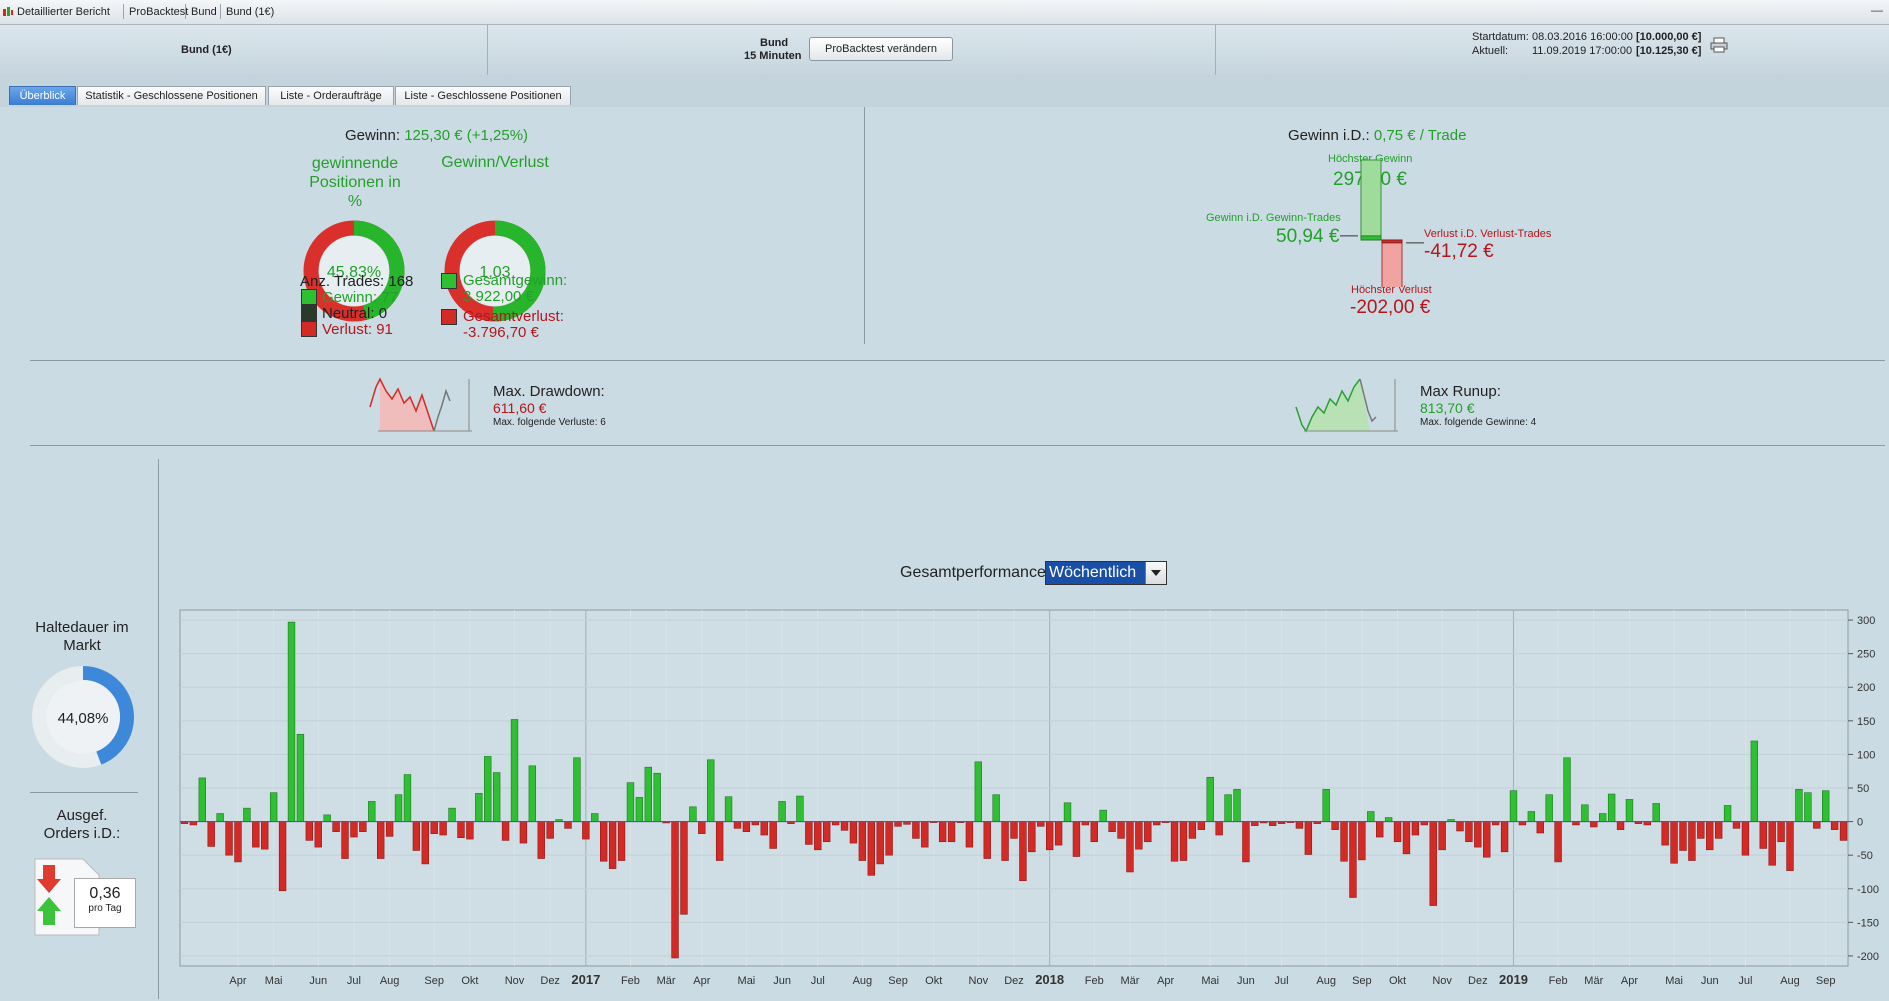  What do you see at coordinates (1865, 856) in the screenshot?
I see `y-tick-label: -50` at bounding box center [1865, 856].